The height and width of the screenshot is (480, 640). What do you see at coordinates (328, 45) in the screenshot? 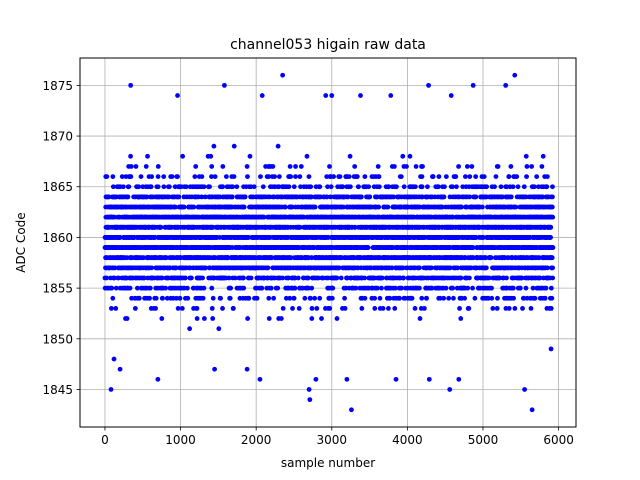
I see `chart-title: channel053 higain raw data` at bounding box center [328, 45].